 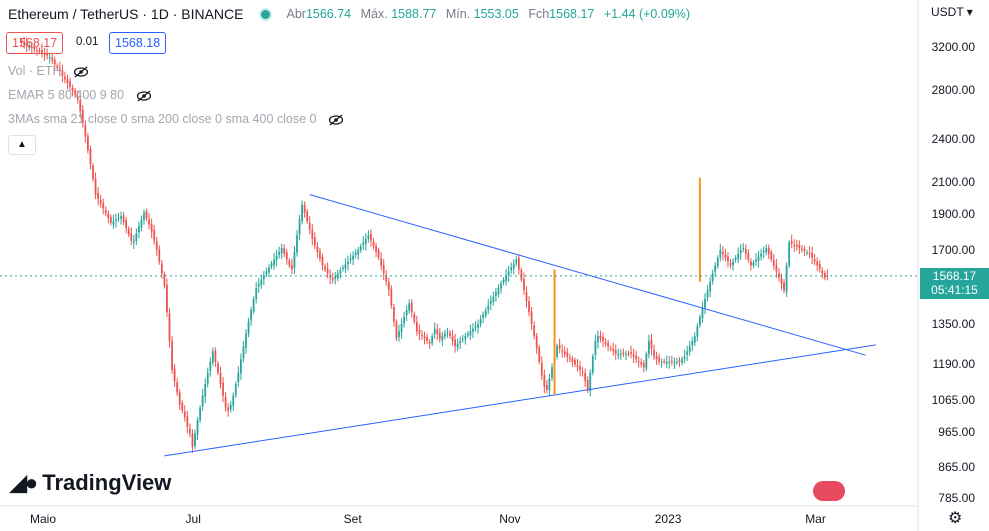 What do you see at coordinates (22, 145) in the screenshot?
I see `collapse-indicators-button: ▲` at bounding box center [22, 145].